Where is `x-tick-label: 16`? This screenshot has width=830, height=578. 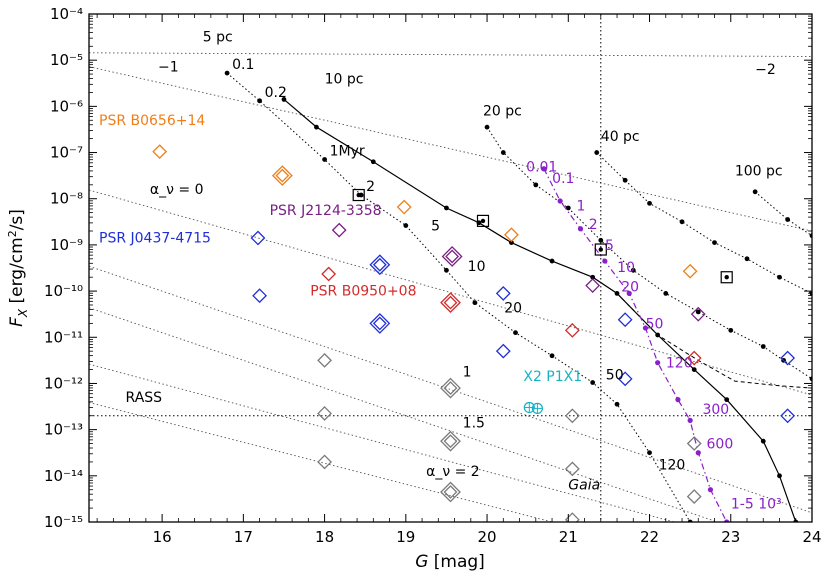 x-tick-label: 16 is located at coordinates (162, 537).